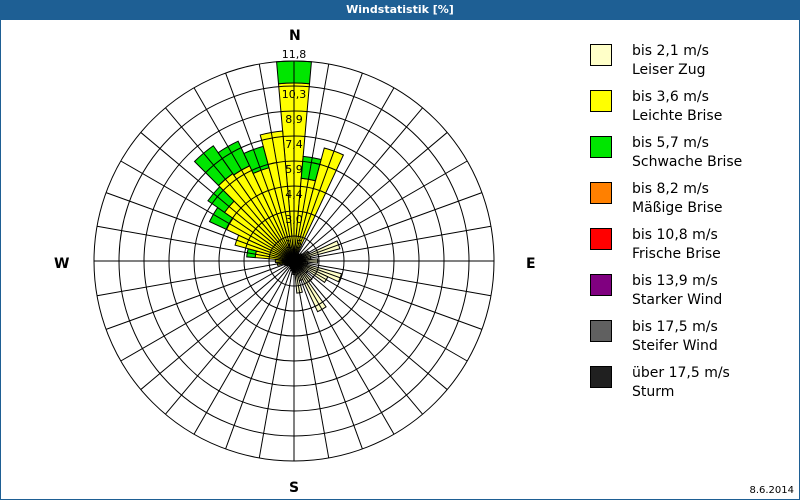  Describe the element at coordinates (677, 116) in the screenshot. I see `legend-label: Leichte Brise` at that location.